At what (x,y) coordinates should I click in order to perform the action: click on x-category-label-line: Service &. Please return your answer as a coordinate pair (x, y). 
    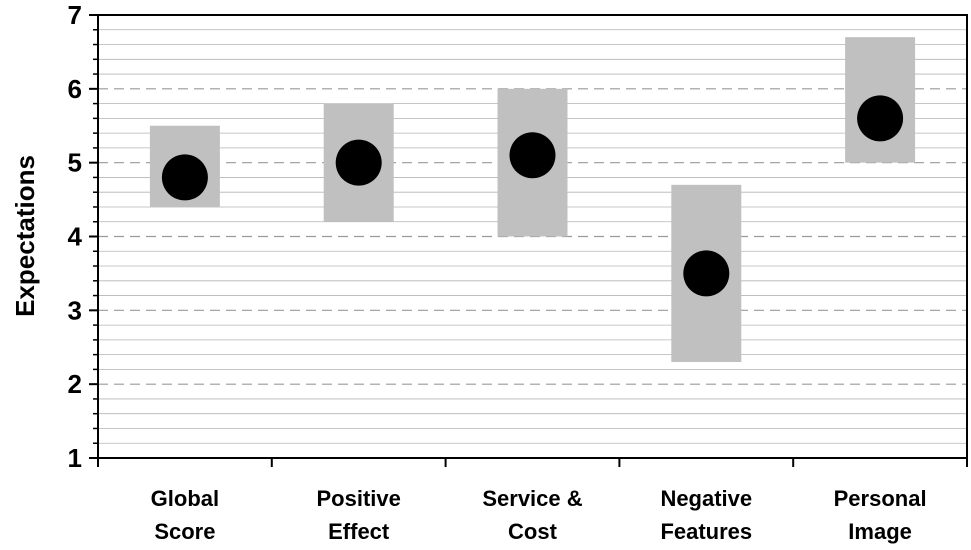
    Looking at the image, I should click on (532, 498).